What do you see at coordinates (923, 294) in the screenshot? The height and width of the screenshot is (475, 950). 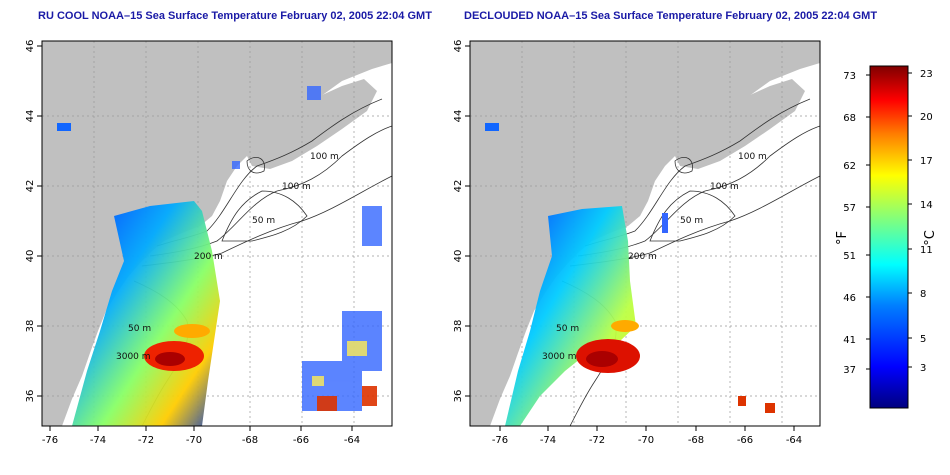 I see `colorbar-c-tick: 8` at bounding box center [923, 294].